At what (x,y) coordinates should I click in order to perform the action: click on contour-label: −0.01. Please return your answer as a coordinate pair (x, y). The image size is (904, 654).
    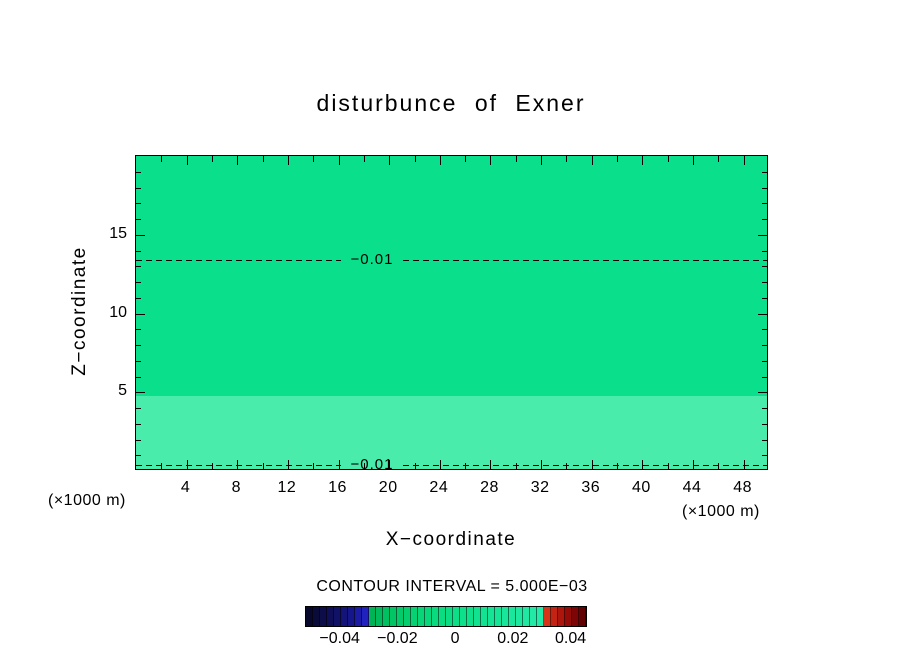
    Looking at the image, I should click on (372, 259).